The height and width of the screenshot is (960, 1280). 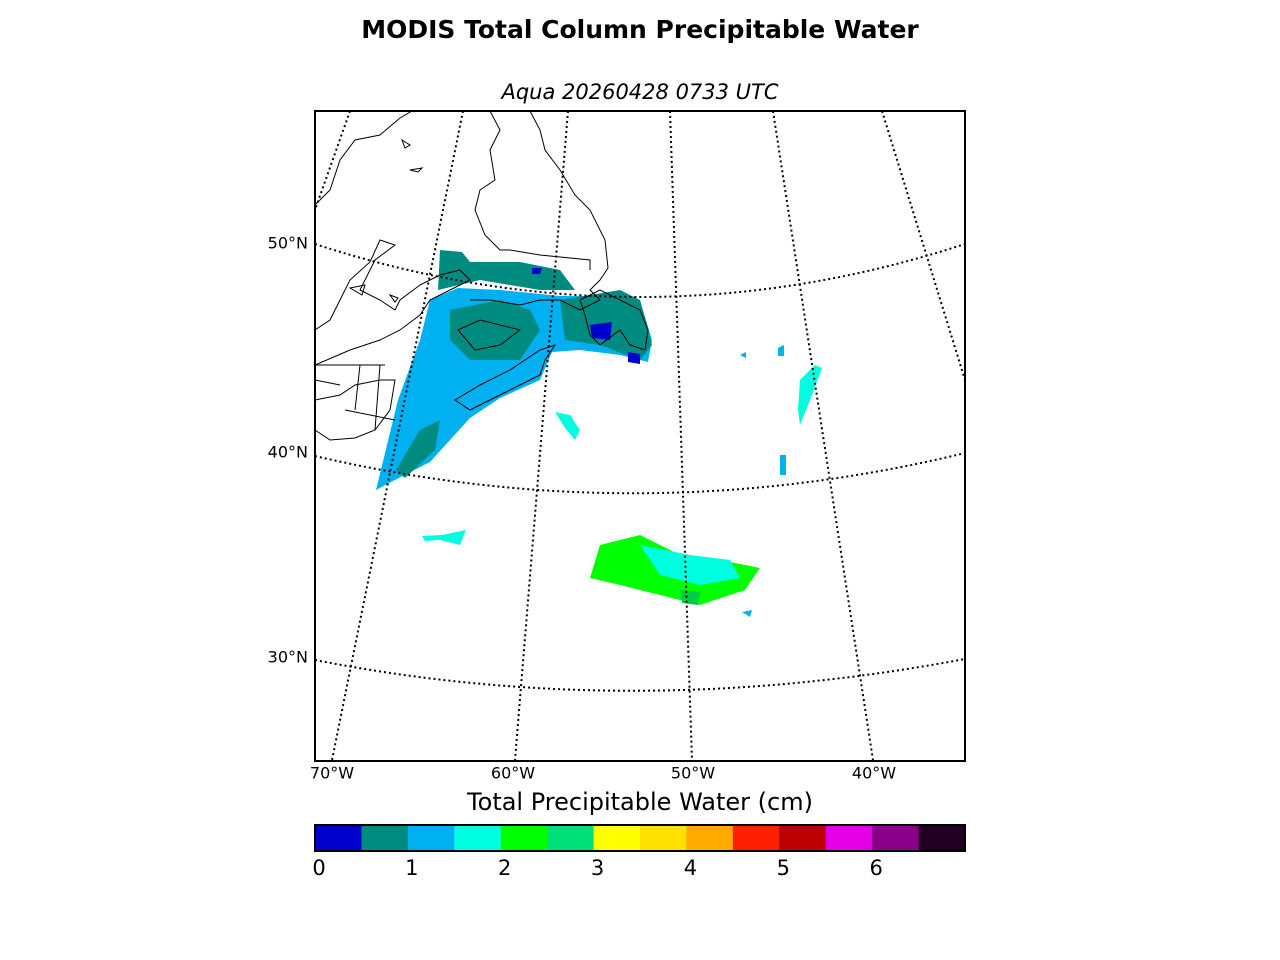 I want to click on colorbar-tick-label: 0, so click(x=318, y=868).